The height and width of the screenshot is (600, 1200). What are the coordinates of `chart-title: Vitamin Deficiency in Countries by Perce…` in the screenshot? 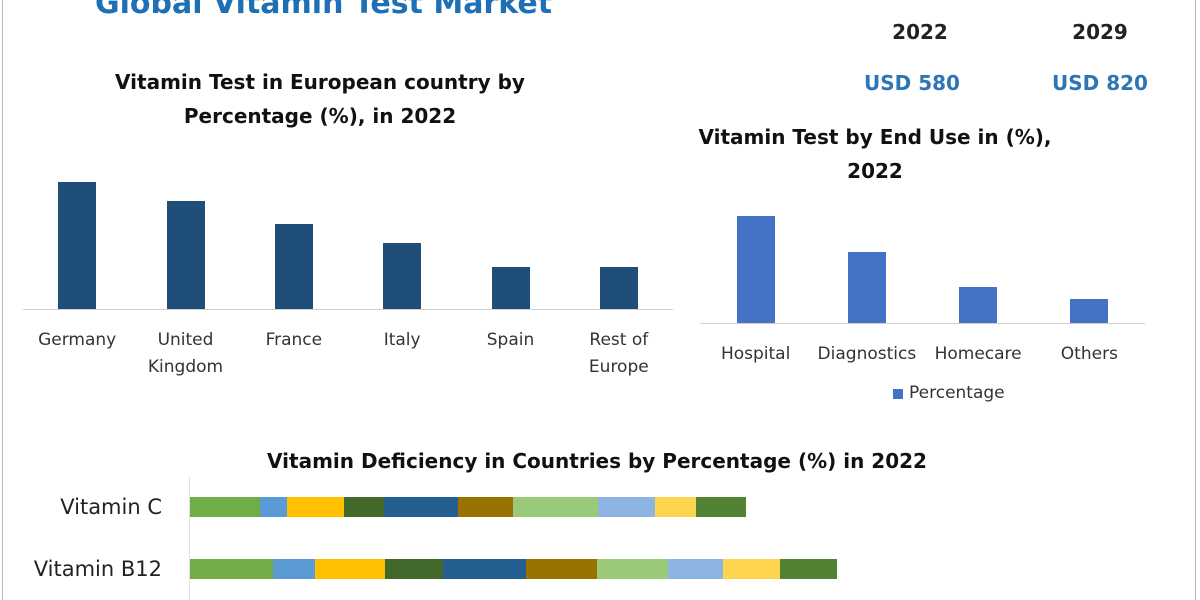 It's located at (597, 461).